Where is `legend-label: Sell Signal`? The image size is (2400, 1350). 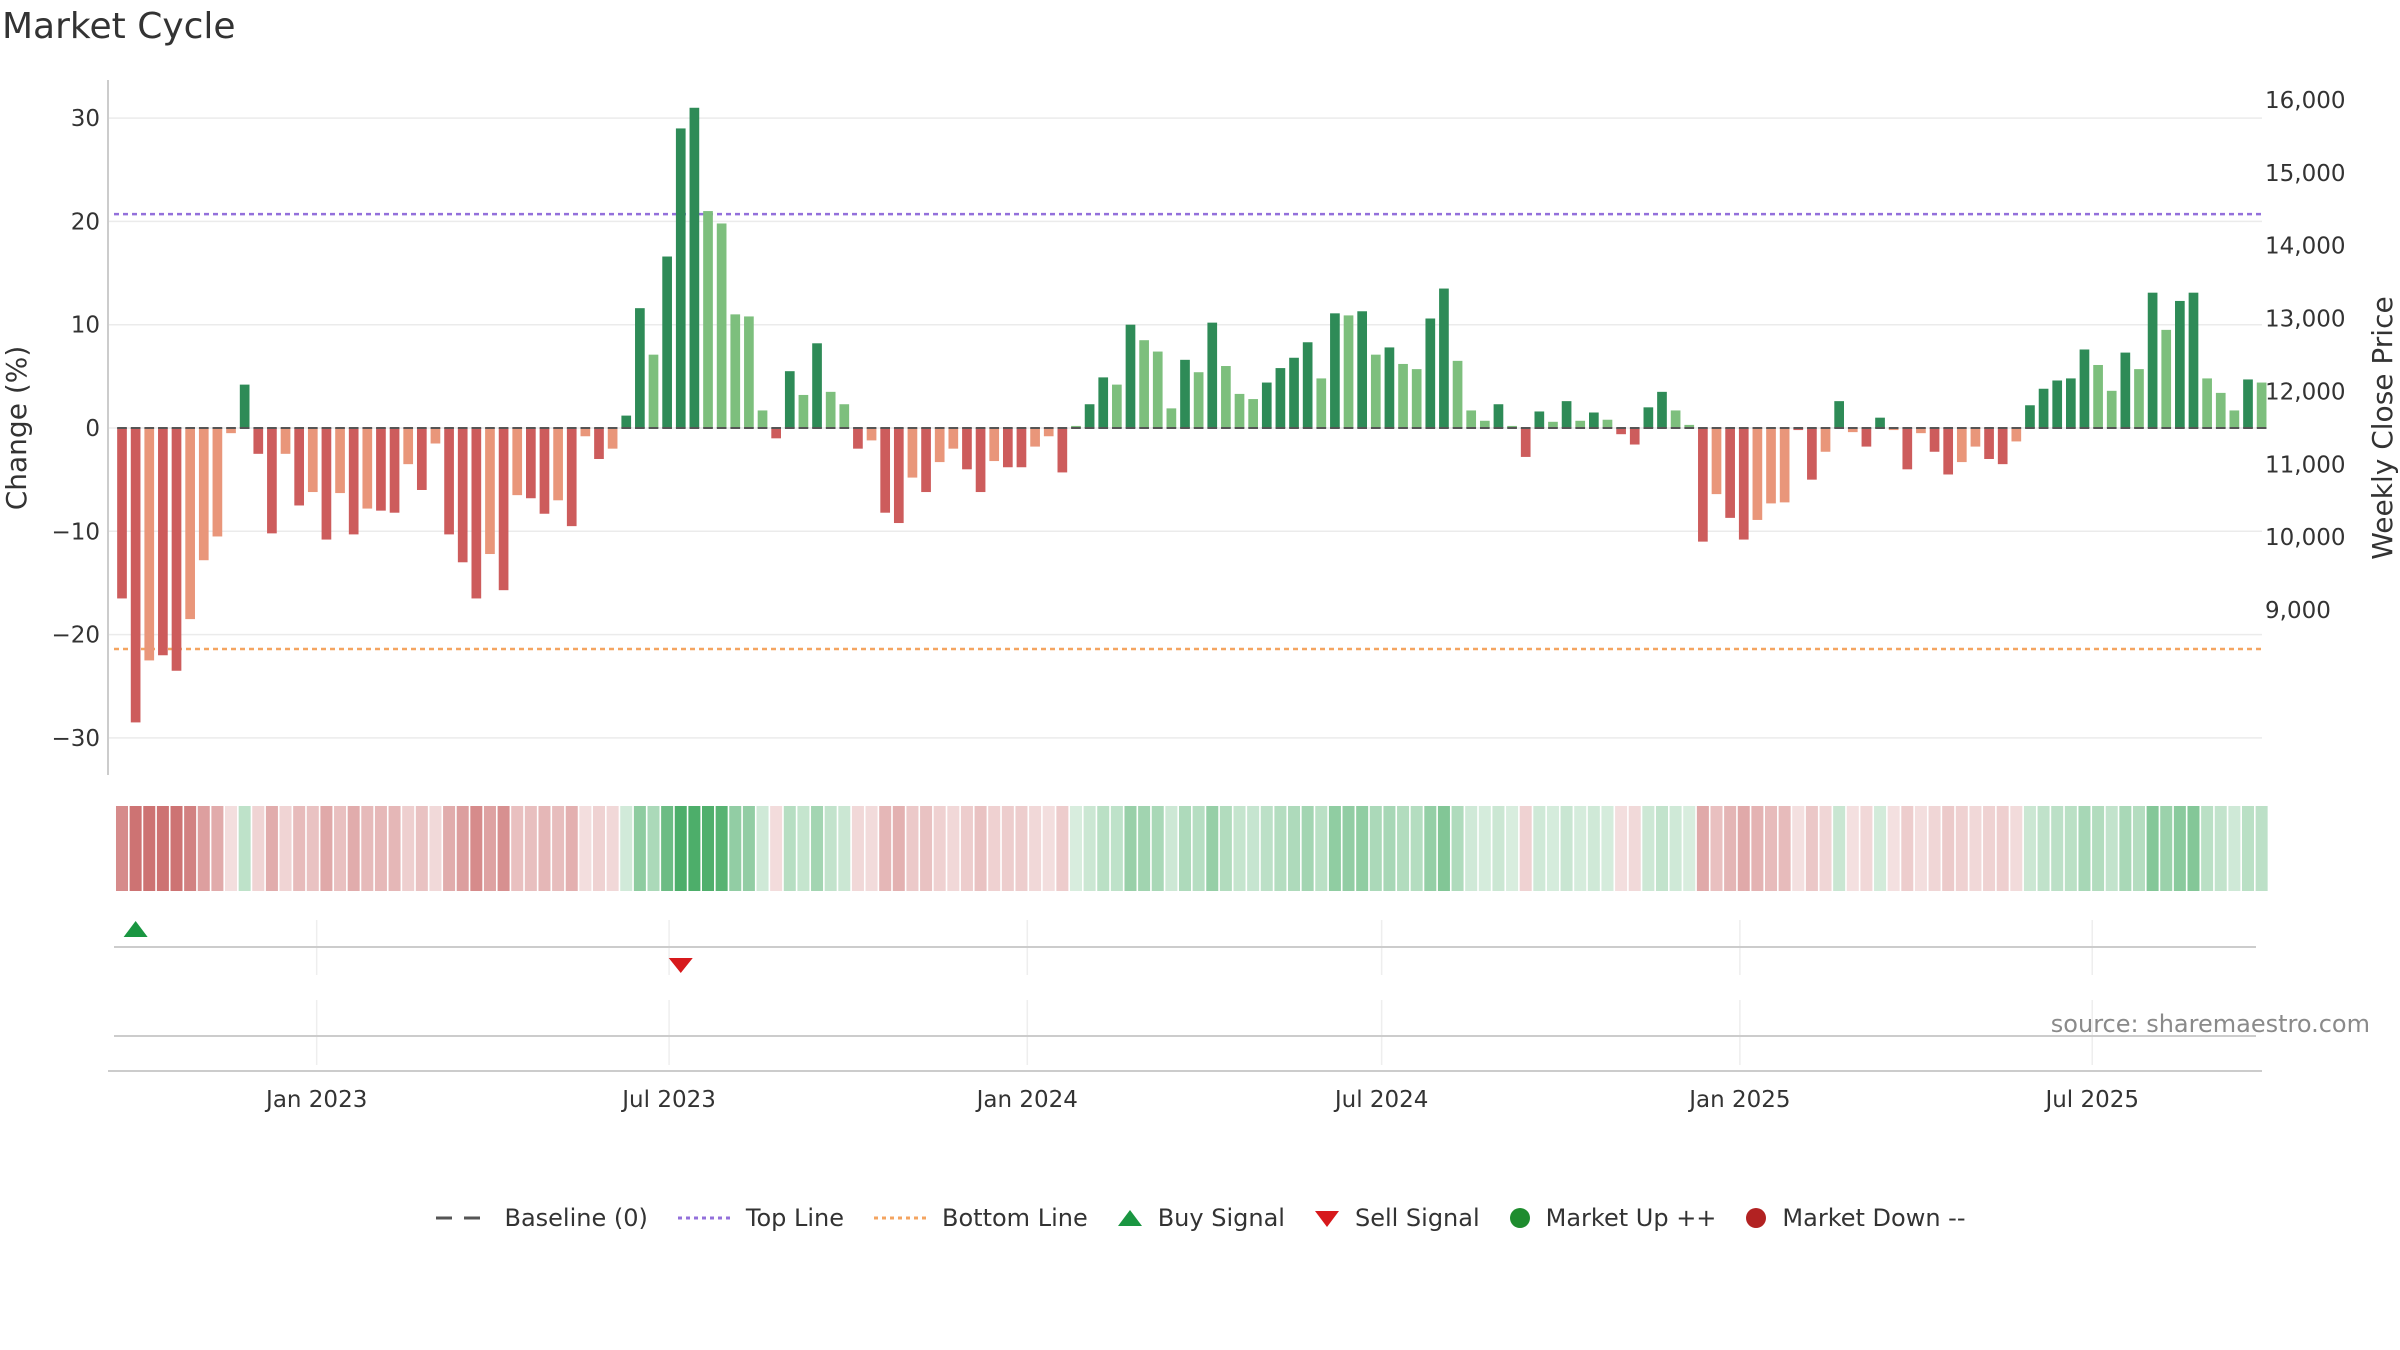 legend-label: Sell Signal is located at coordinates (1417, 1218).